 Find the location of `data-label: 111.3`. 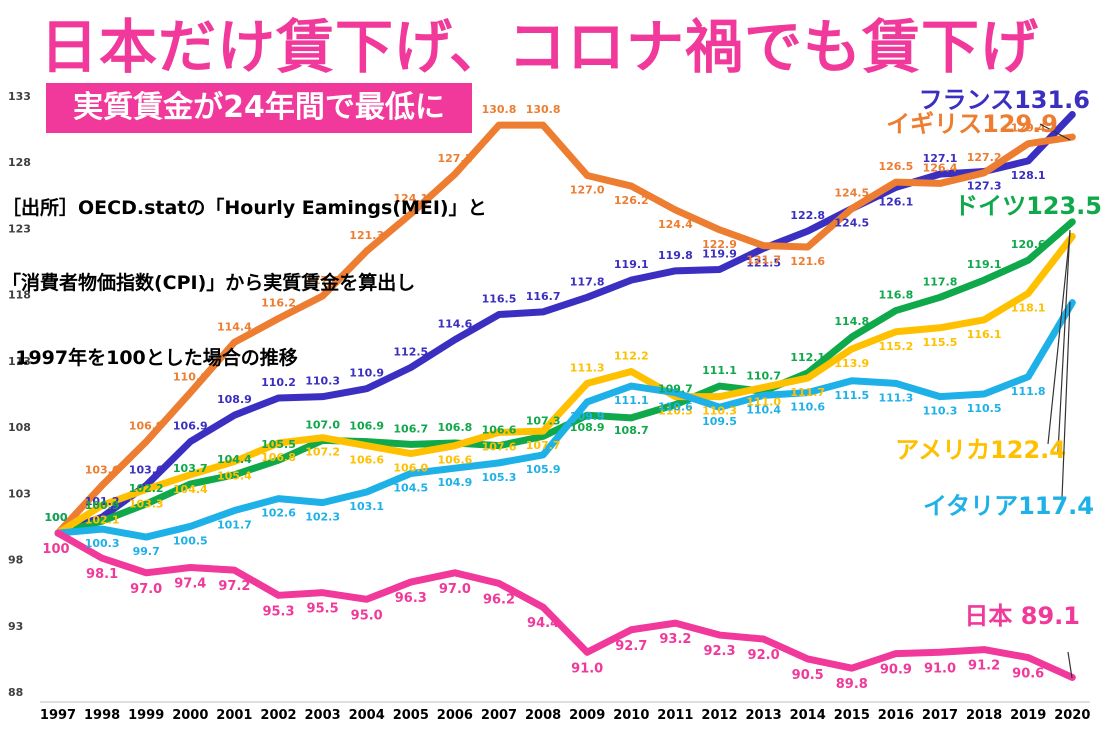

data-label: 111.3 is located at coordinates (587, 367).